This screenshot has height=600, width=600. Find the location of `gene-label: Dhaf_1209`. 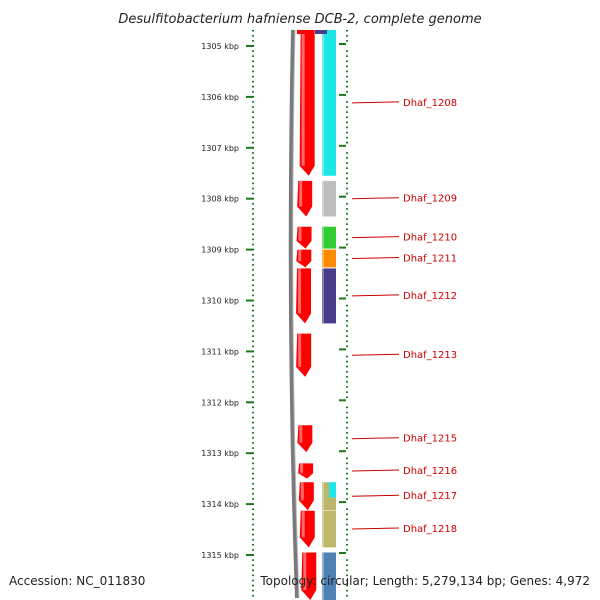

gene-label: Dhaf_1209 is located at coordinates (430, 199).